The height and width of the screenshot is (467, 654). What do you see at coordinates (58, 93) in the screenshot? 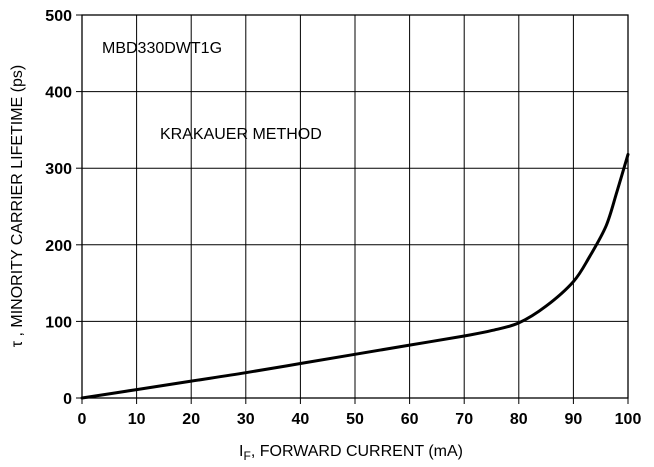
I see `y-tick-label: 400` at bounding box center [58, 93].